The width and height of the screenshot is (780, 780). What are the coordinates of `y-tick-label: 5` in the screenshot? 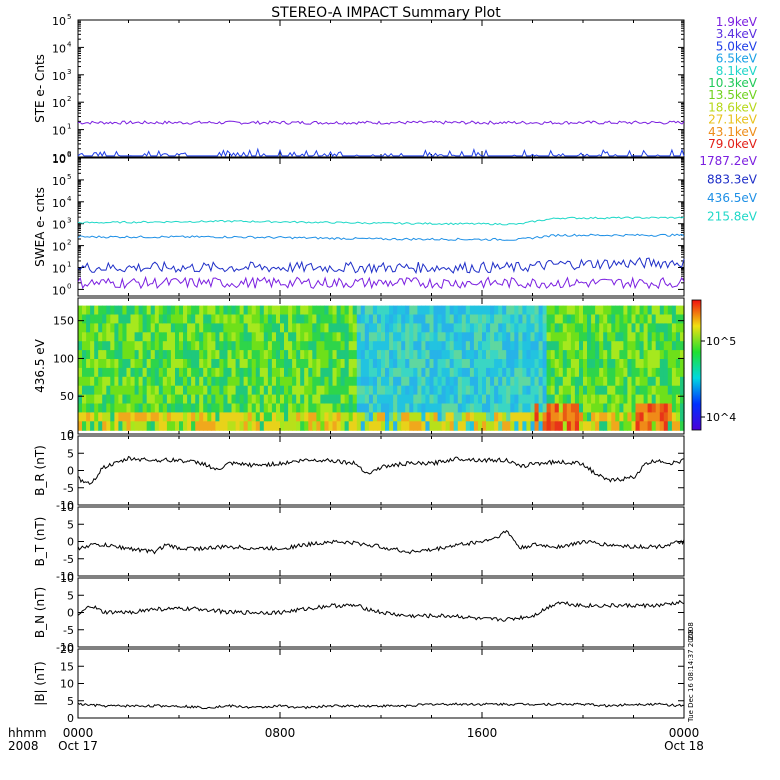 It's located at (70, 453).